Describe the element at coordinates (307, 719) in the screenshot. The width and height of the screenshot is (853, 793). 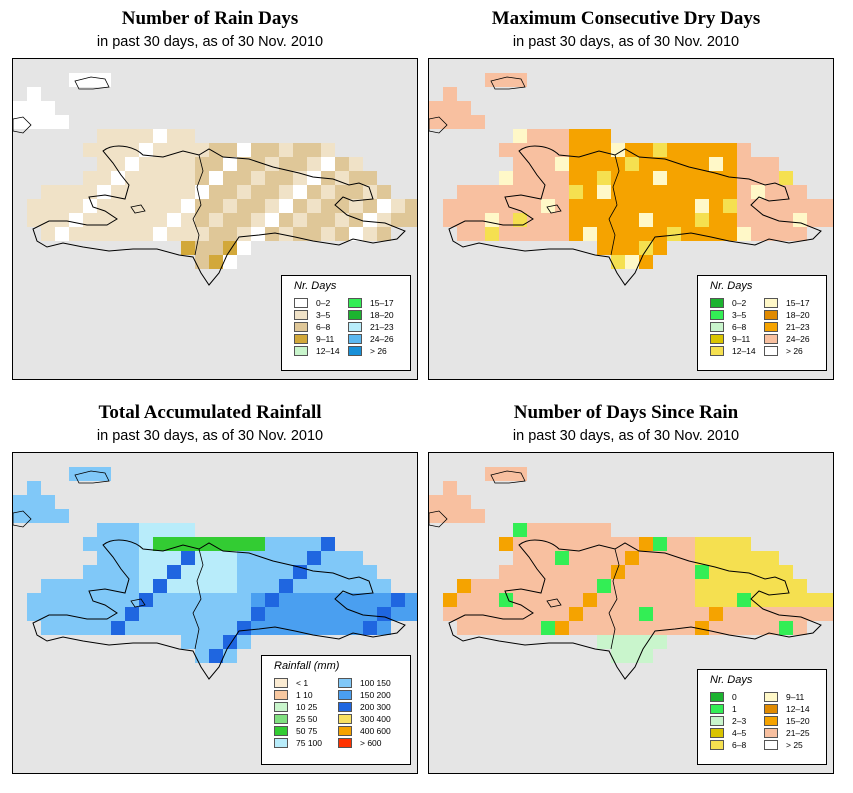
I see `legend-label: 25 50` at that location.